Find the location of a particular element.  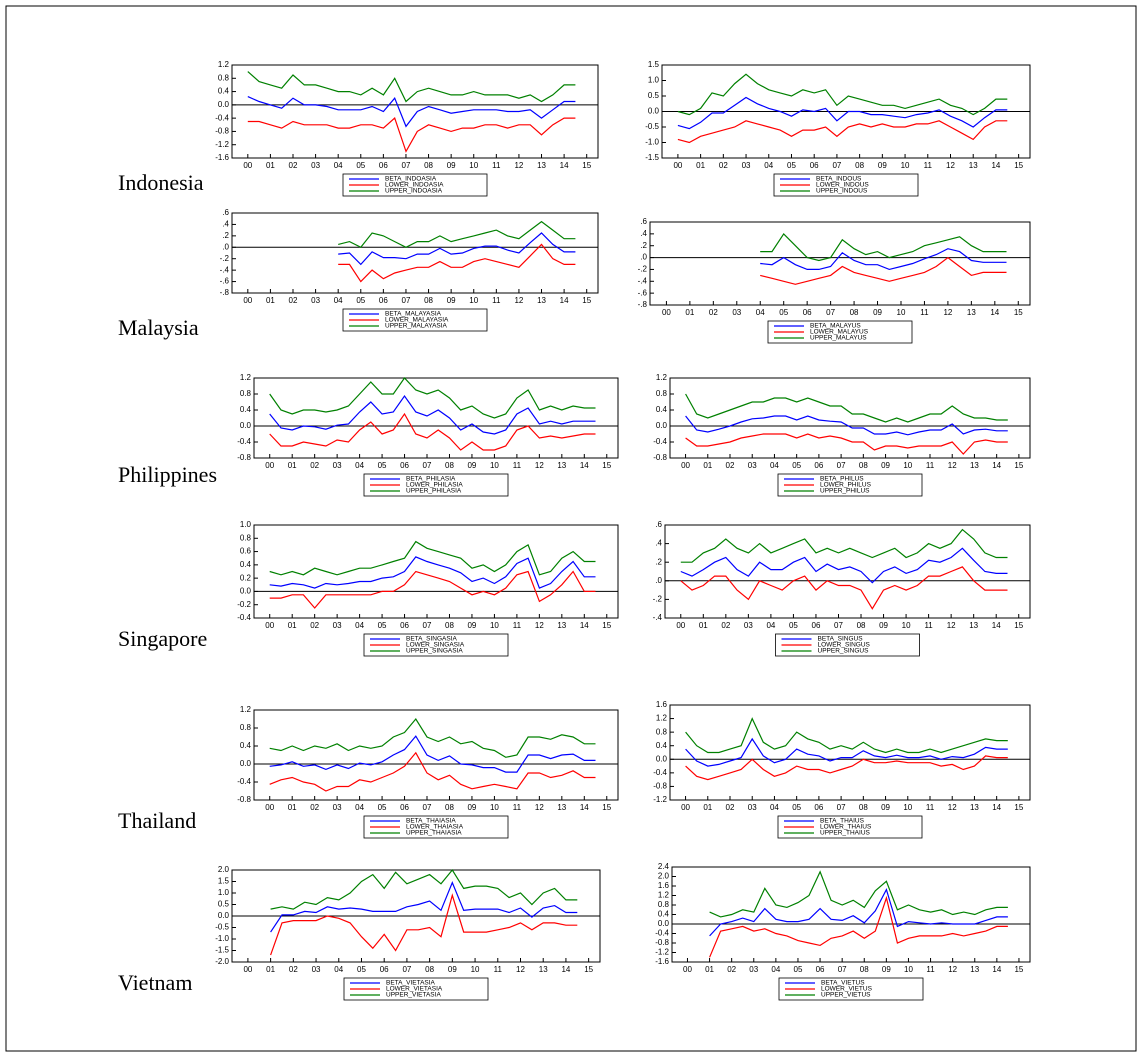

y-tick-label: .4 is located at coordinates (658, 543).